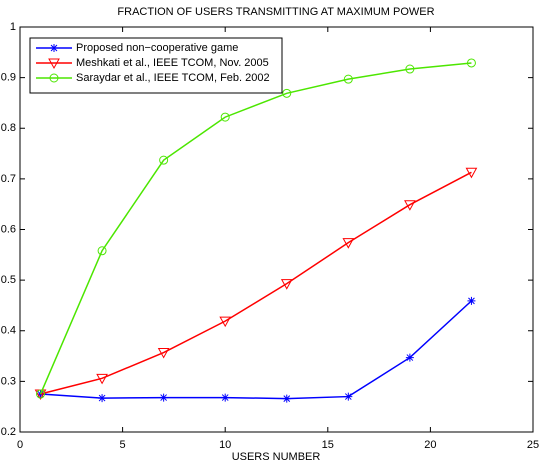 This screenshot has height=465, width=545. I want to click on x-axis-label: USERS NUMBER, so click(276, 457).